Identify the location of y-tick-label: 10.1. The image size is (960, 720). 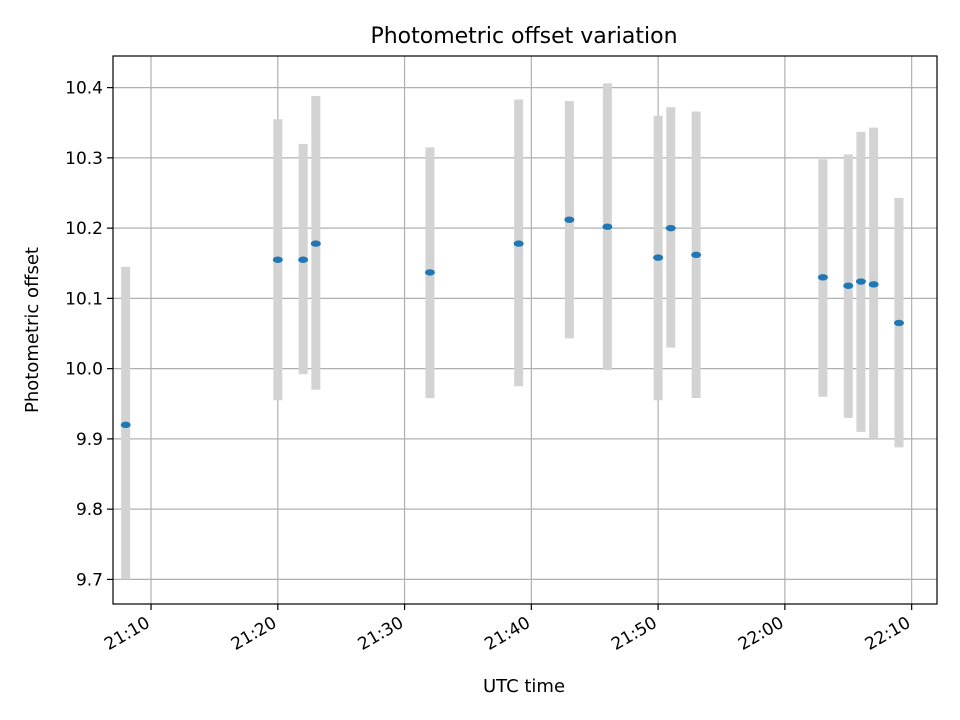
(84, 299).